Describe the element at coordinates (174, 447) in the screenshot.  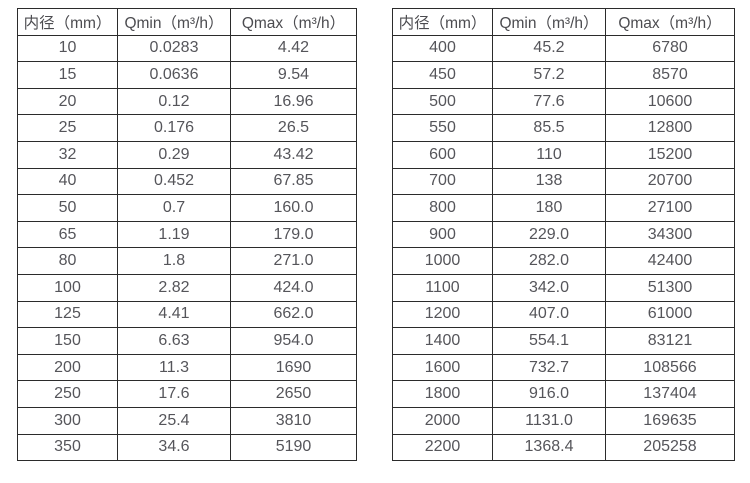
I see `qmin-cell: 34.6` at that location.